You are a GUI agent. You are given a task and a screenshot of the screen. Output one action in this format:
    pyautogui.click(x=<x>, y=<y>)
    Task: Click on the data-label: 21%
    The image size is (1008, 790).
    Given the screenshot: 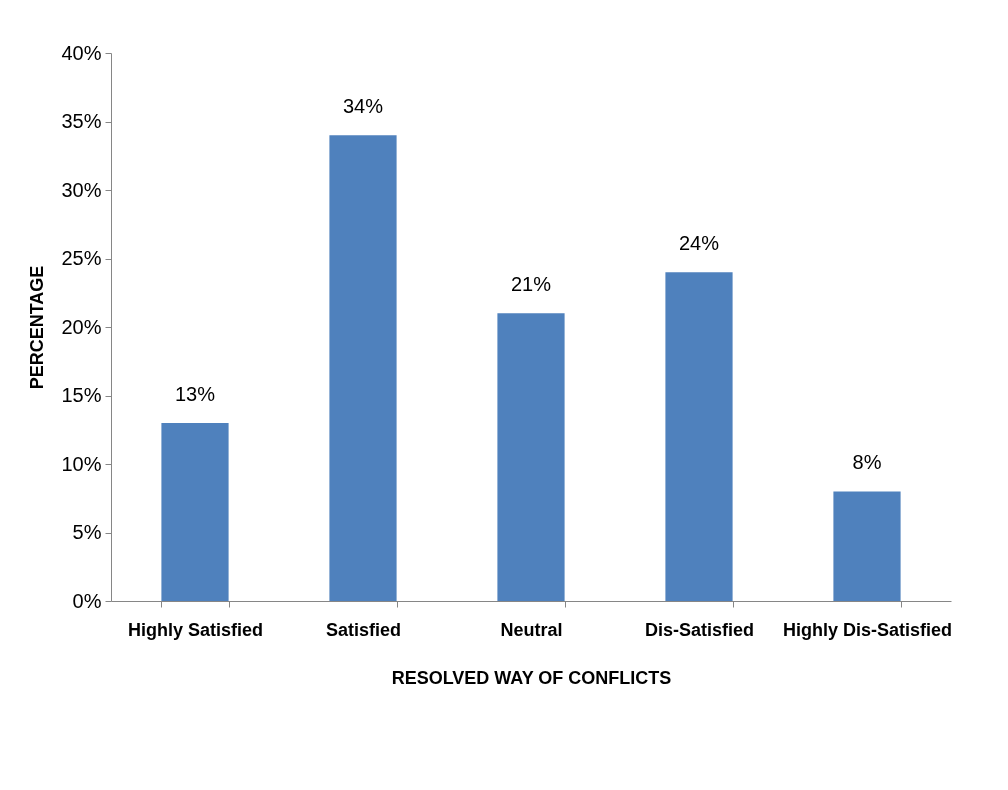 What is the action you would take?
    pyautogui.click(x=531, y=284)
    